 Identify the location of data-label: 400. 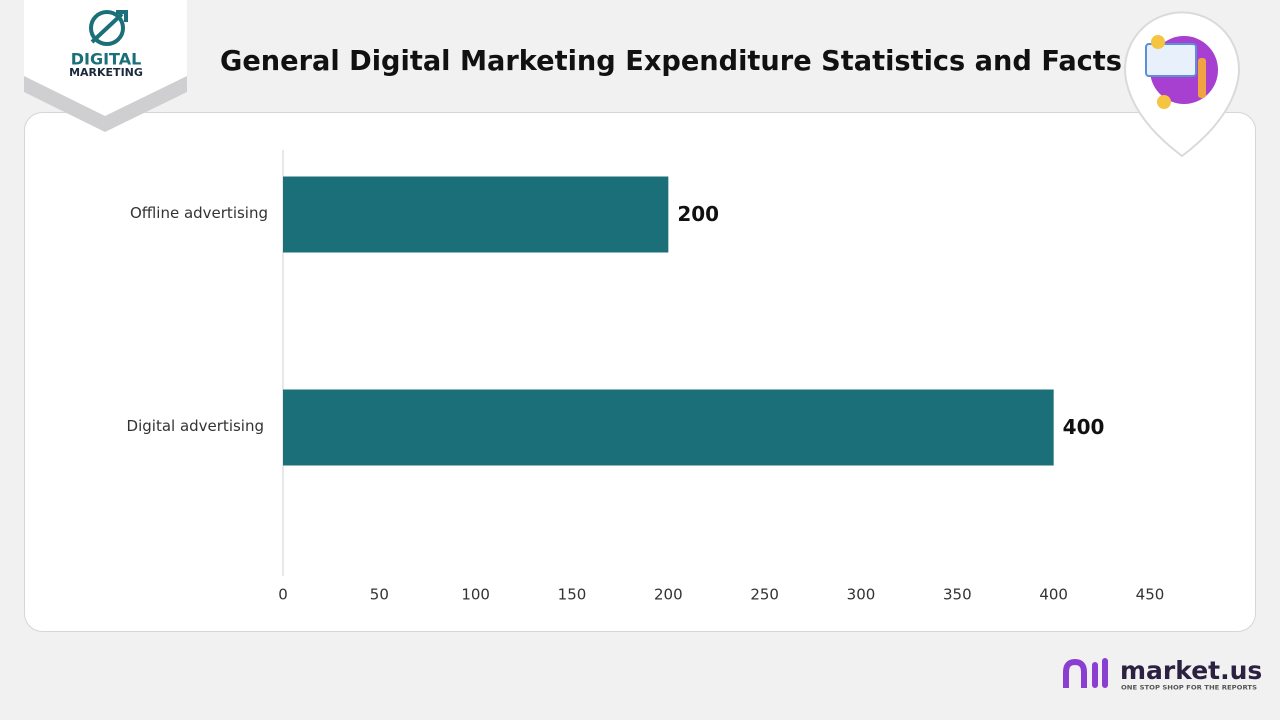
(1084, 427).